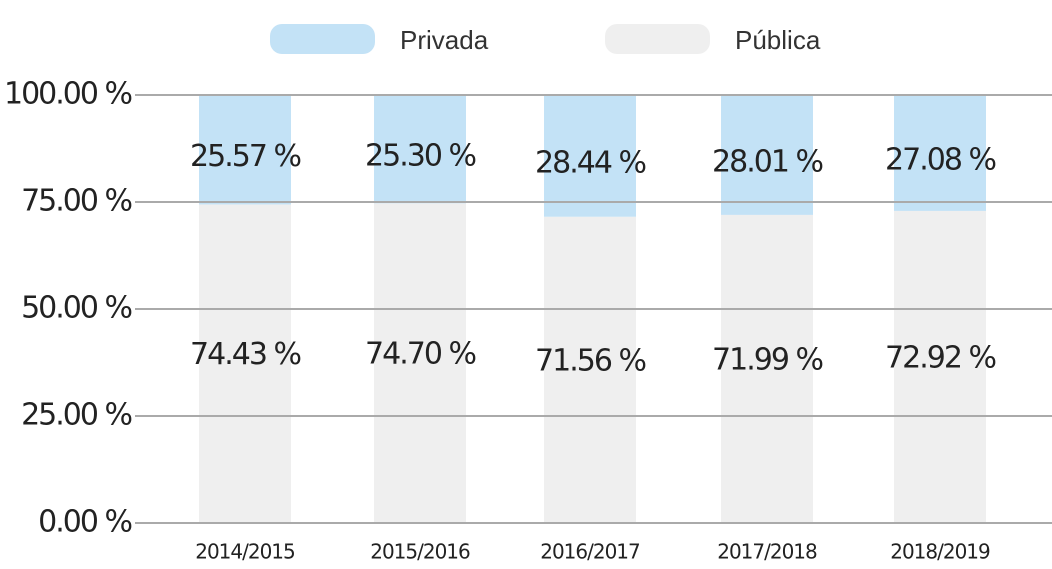 The height and width of the screenshot is (569, 1052). Describe the element at coordinates (767, 552) in the screenshot. I see `x-tick-label: 2017/2018` at that location.